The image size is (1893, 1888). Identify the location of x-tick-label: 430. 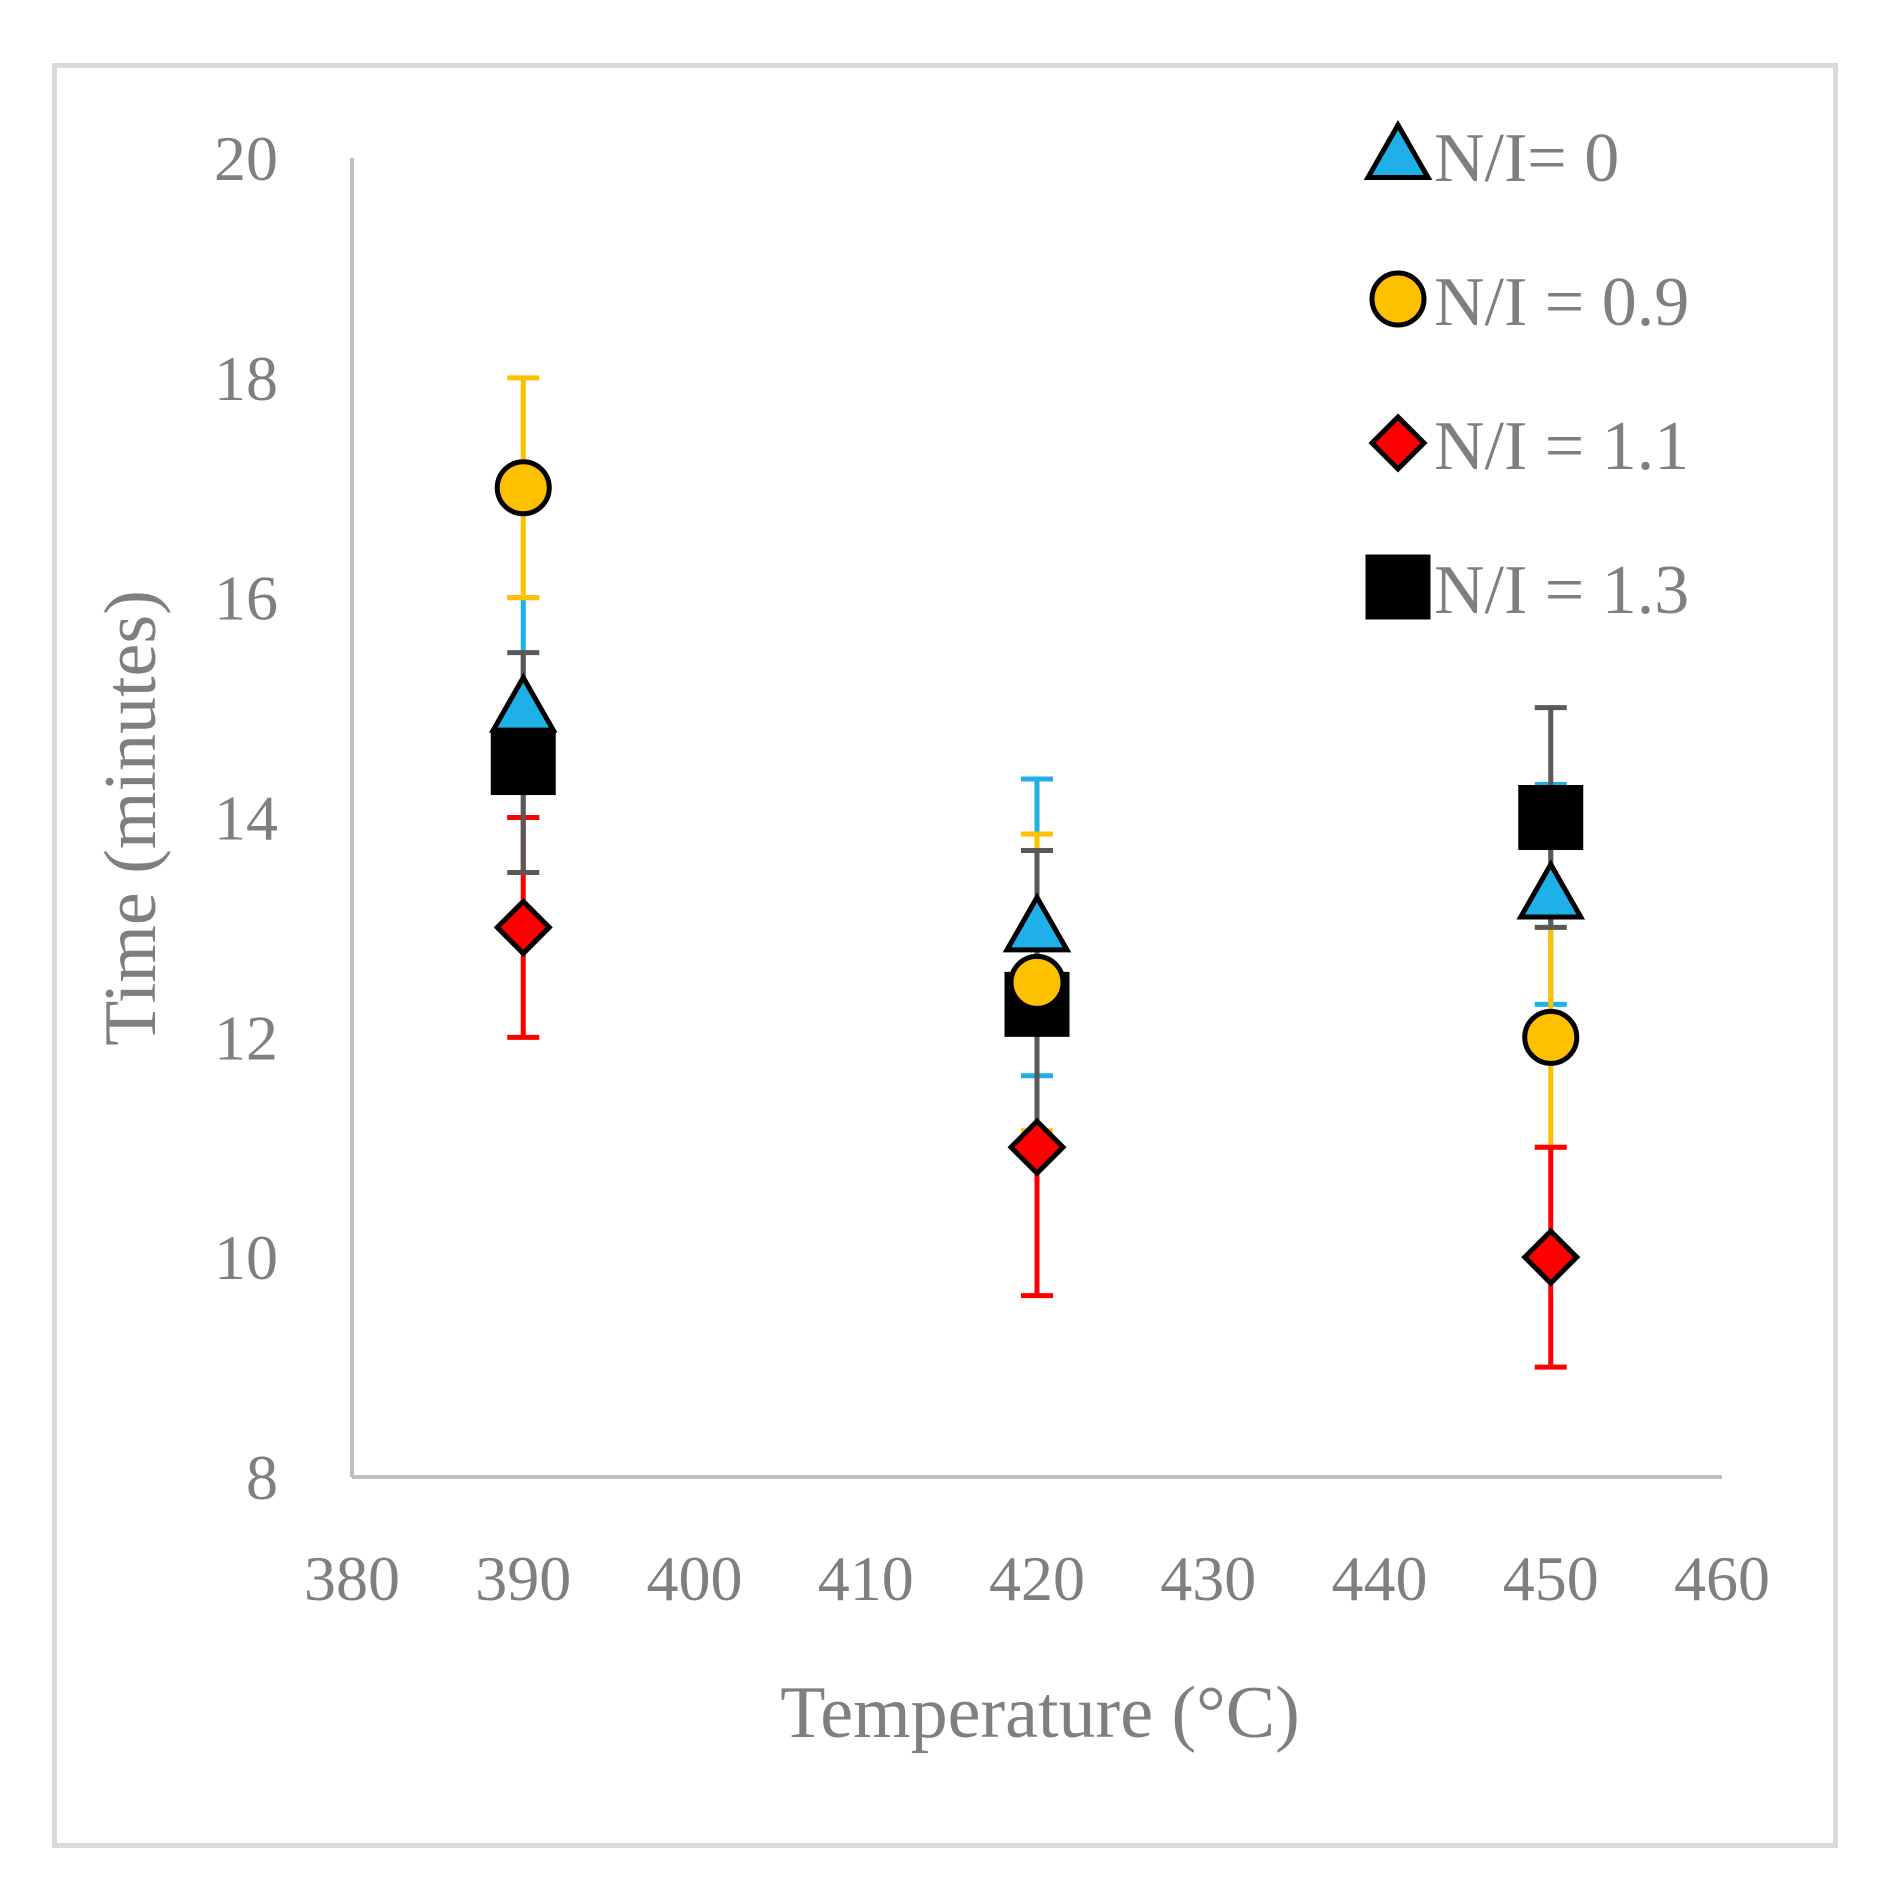
(1208, 1578).